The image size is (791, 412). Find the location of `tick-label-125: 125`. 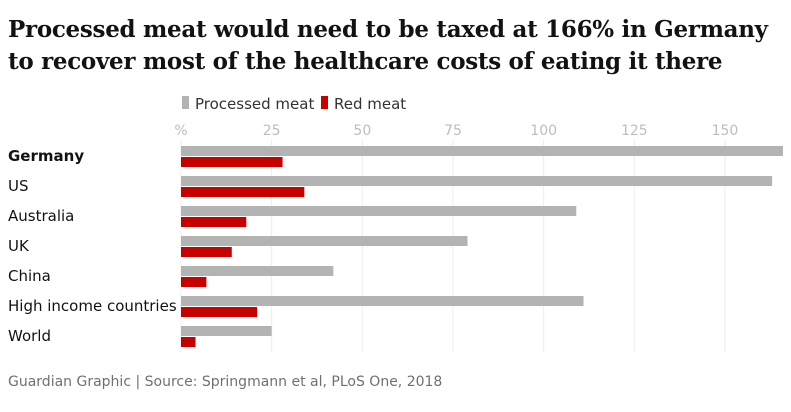

tick-label-125: 125 is located at coordinates (634, 131).